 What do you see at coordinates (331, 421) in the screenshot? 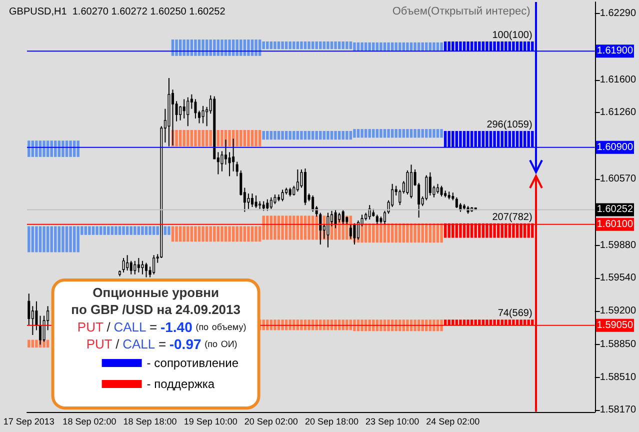
I see `x-tick-label: 20 Sep 18:00` at bounding box center [331, 421].